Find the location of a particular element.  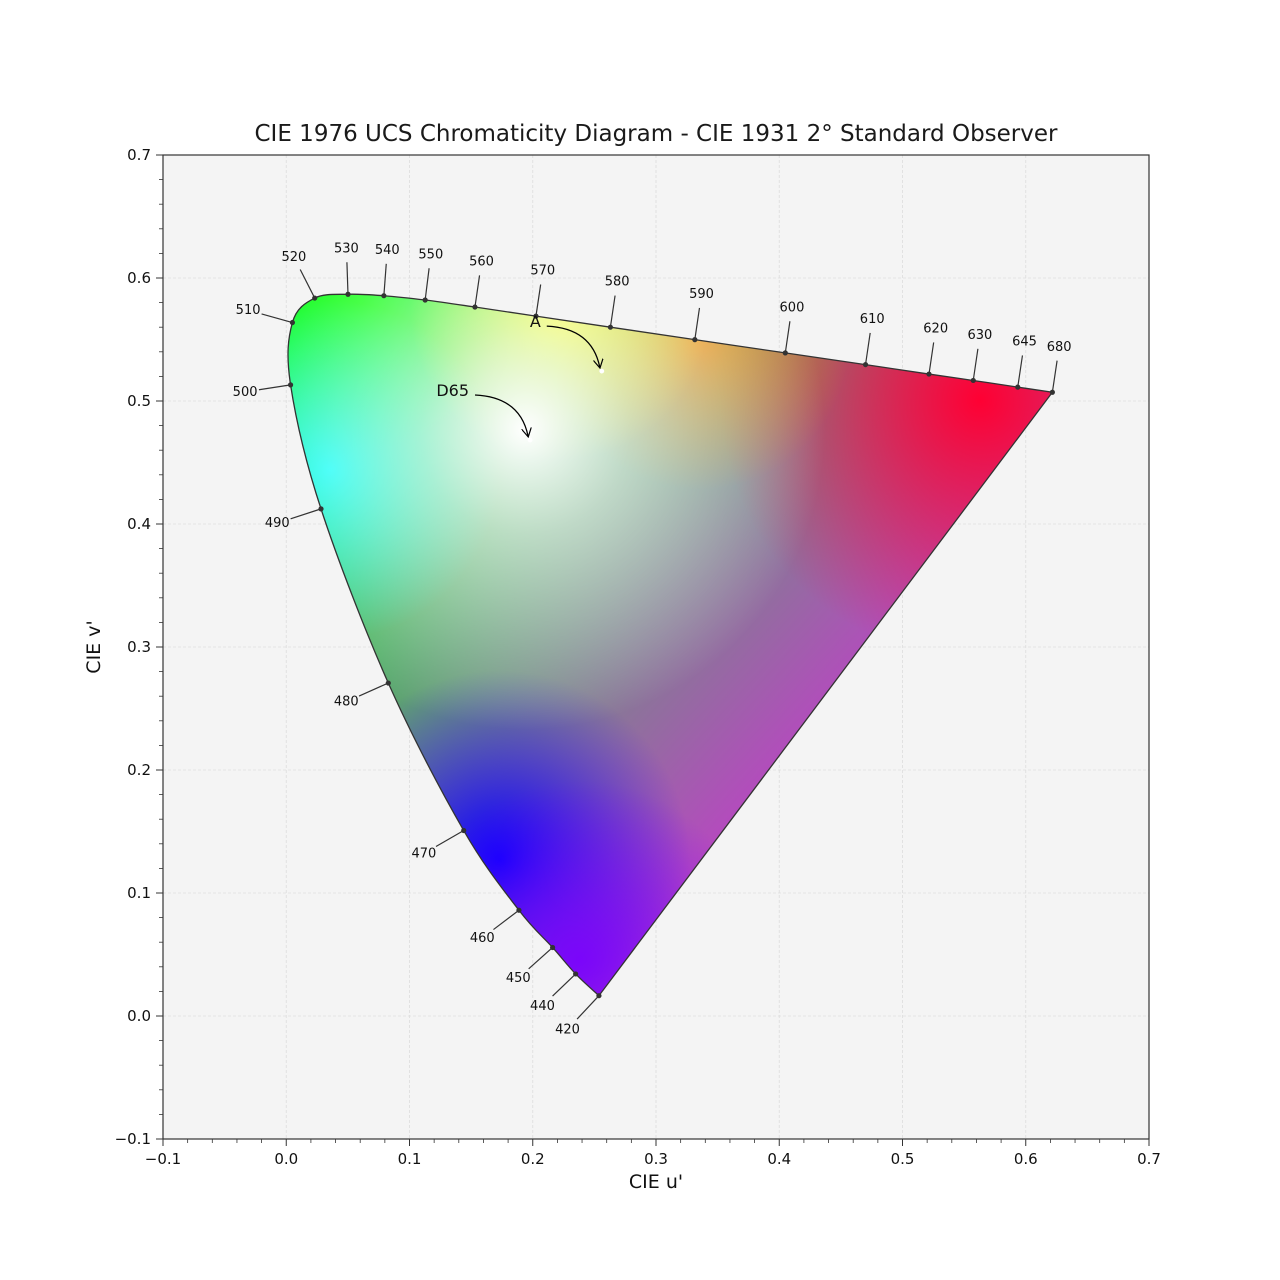

wavelength-label: 480 is located at coordinates (346, 702).